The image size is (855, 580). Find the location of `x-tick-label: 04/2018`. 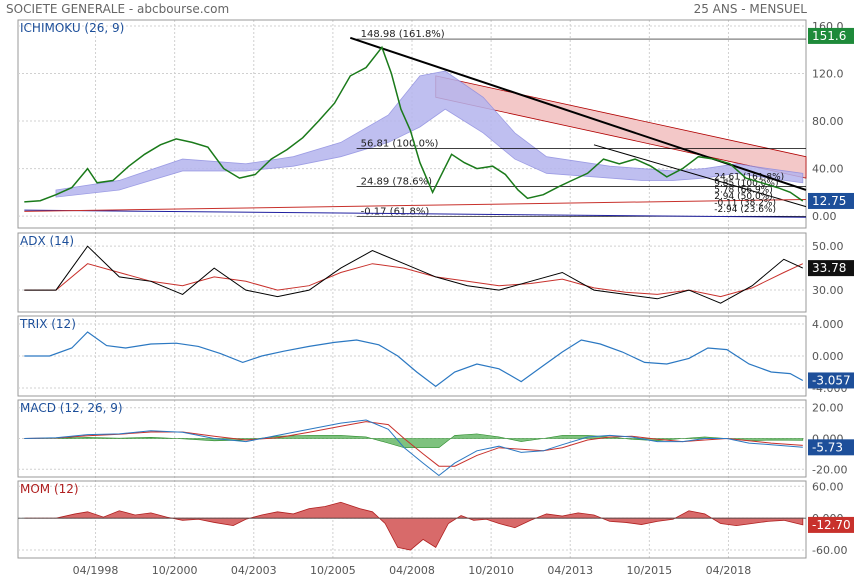

x-tick-label: 04/2018 is located at coordinates (729, 570).